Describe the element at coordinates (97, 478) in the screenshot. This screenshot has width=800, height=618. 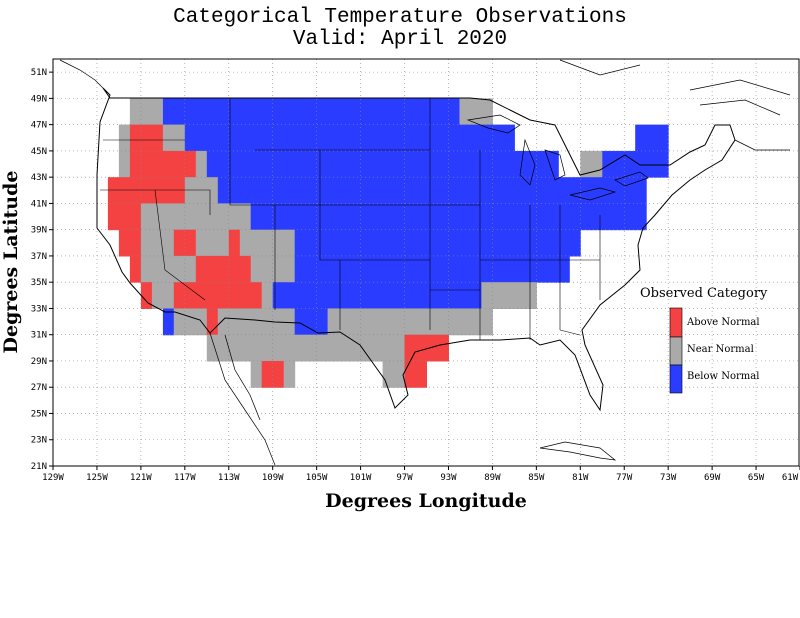
I see `lon-tick-label: 125W` at that location.